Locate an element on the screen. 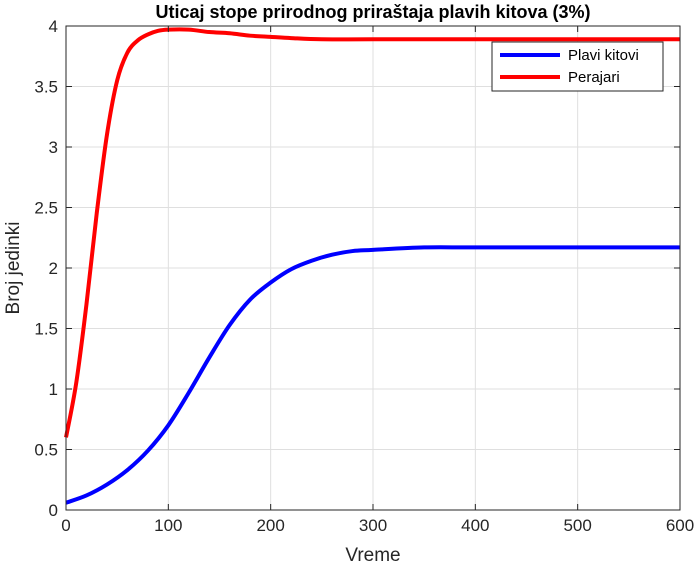 Image resolution: width=699 pixels, height=566 pixels. y-tick-label: 1.5 is located at coordinates (46, 329).